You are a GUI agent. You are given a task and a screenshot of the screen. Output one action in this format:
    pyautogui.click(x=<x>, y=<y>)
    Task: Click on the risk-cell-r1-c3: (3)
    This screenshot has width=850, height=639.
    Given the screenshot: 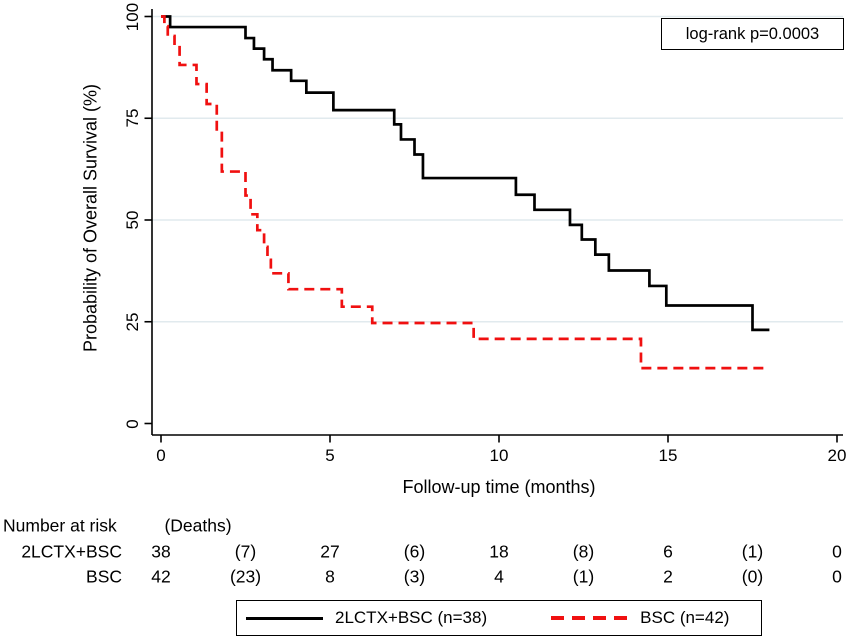 What is the action you would take?
    pyautogui.click(x=414, y=576)
    